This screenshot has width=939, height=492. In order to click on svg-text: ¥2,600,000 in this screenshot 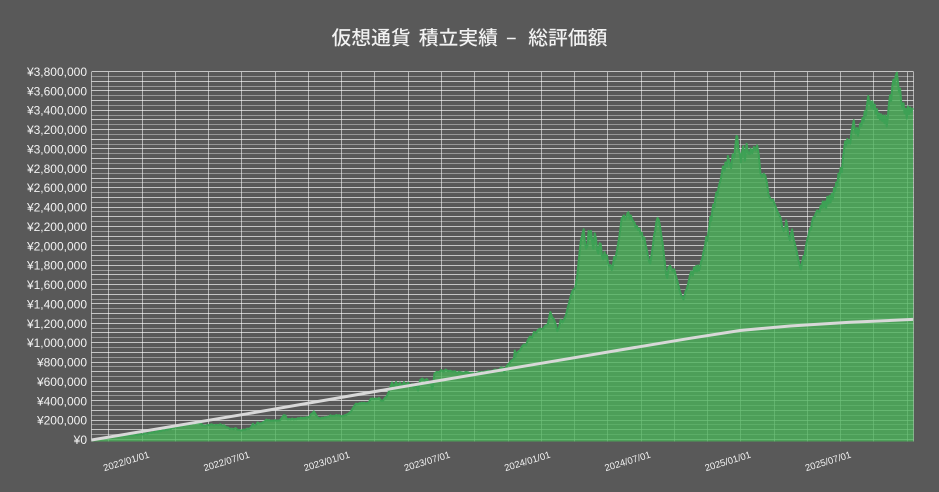, I will do `click(56, 188)`.